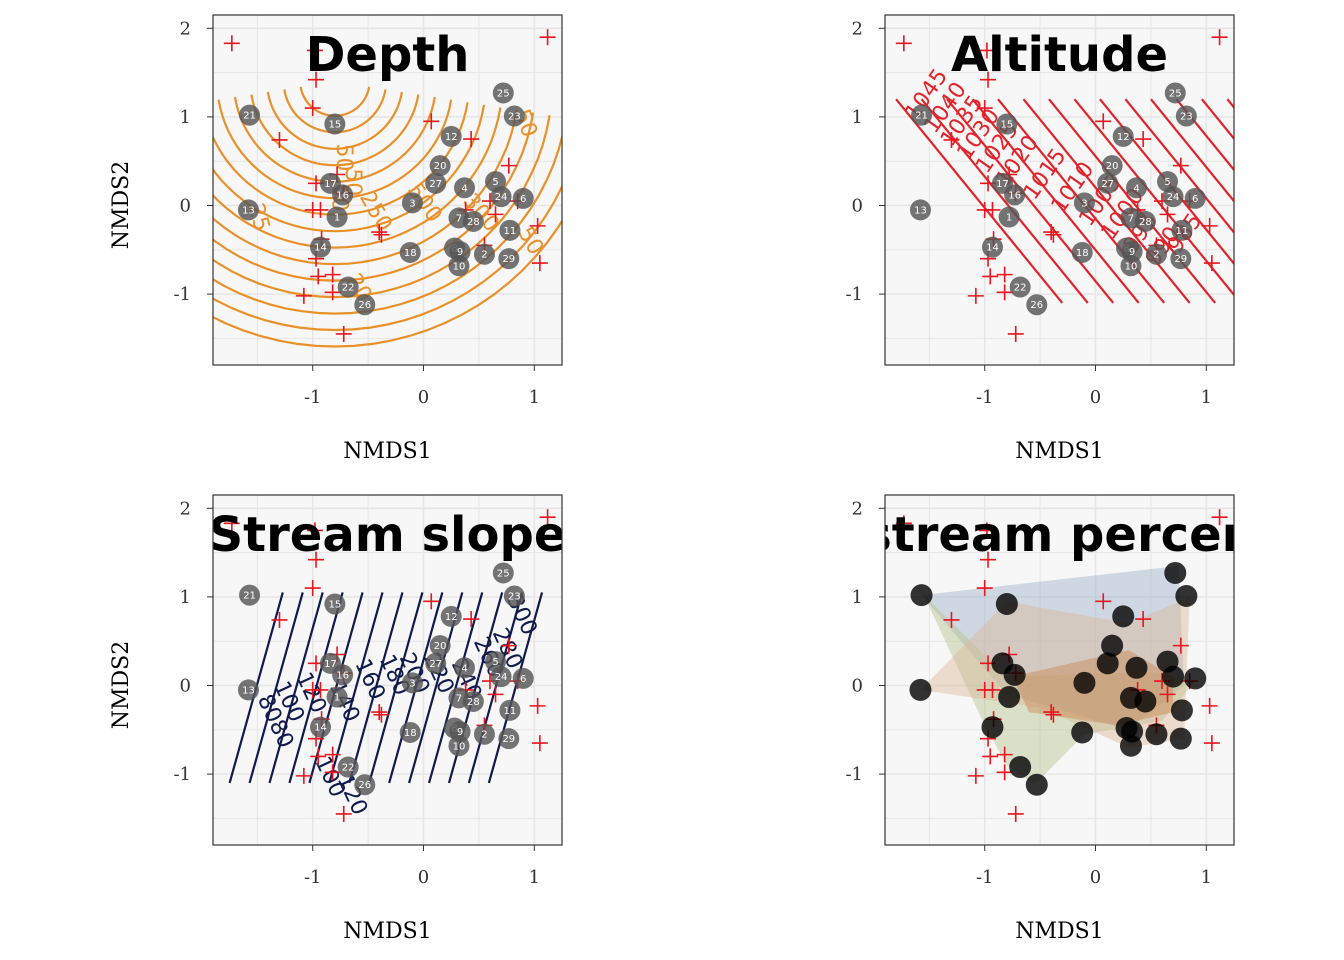 The height and width of the screenshot is (960, 1344). What do you see at coordinates (501, 197) in the screenshot?
I see `site-label: 24` at bounding box center [501, 197].